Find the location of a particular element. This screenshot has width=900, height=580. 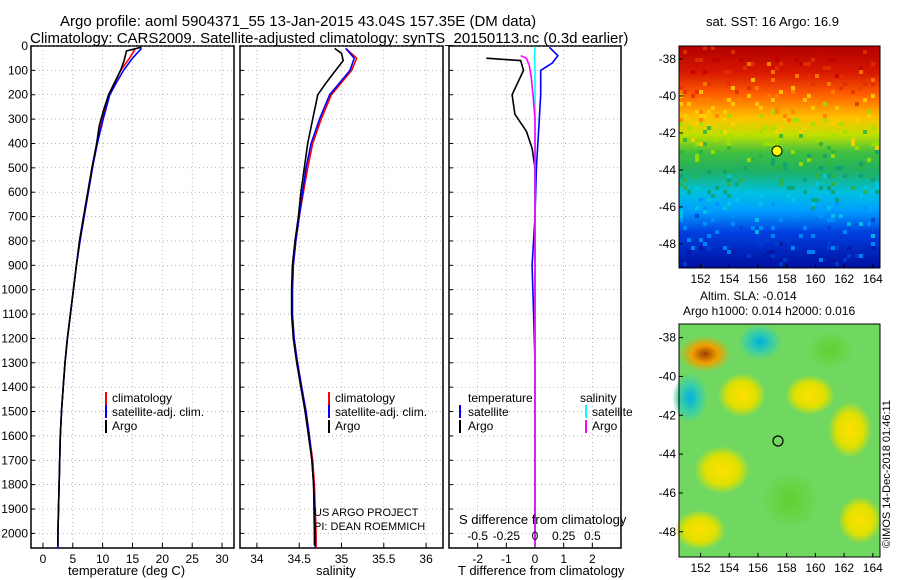

series-line-s-argo is located at coordinates (528, 300).